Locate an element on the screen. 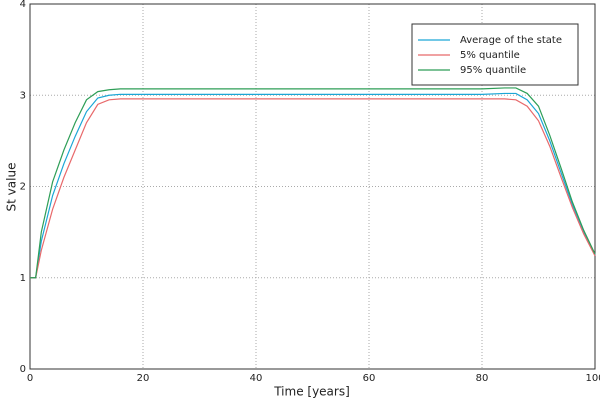 This screenshot has height=400, width=600. y-tick-label: 0 is located at coordinates (23, 369).